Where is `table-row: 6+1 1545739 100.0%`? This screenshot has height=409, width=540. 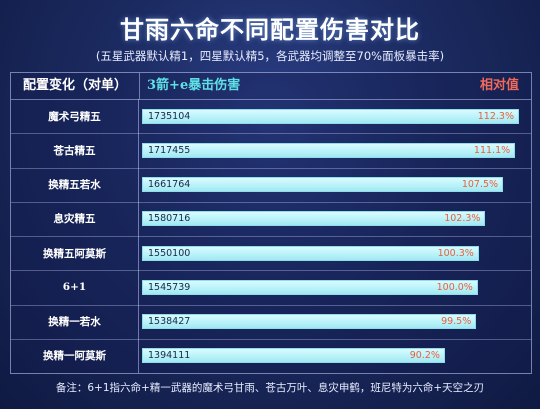 table-row: 6+1 1545739 100.0% is located at coordinates (271, 288).